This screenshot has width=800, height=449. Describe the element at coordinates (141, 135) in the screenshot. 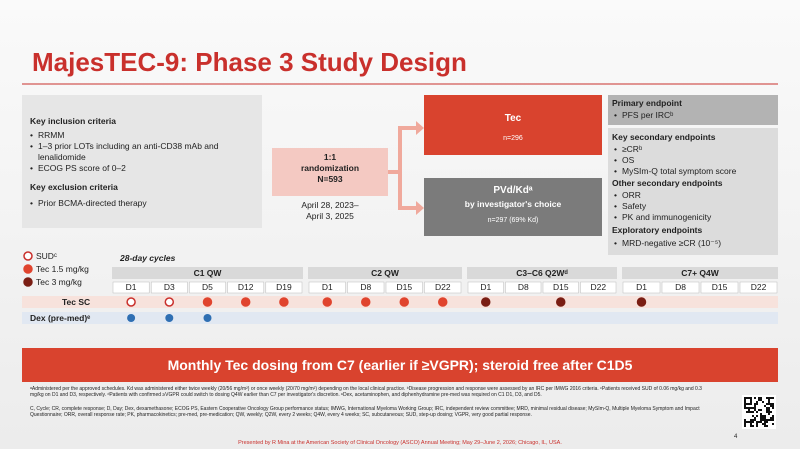

I see `inclusion-item: RRMM` at that location.